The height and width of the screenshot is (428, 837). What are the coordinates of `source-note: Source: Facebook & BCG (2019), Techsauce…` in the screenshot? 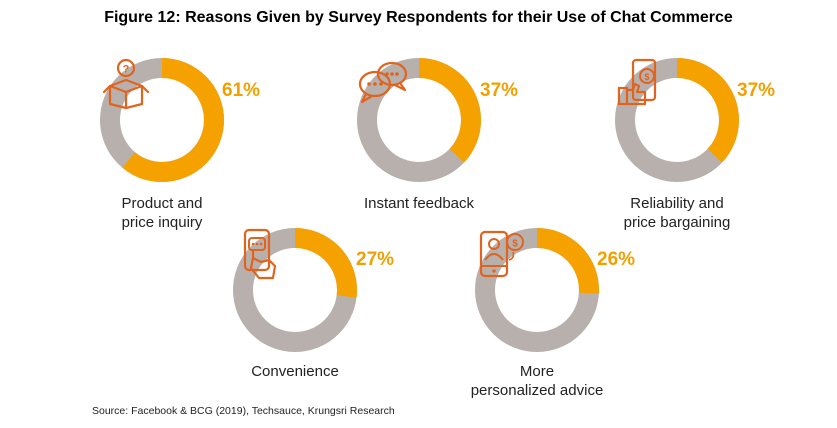 It's located at (243, 411).